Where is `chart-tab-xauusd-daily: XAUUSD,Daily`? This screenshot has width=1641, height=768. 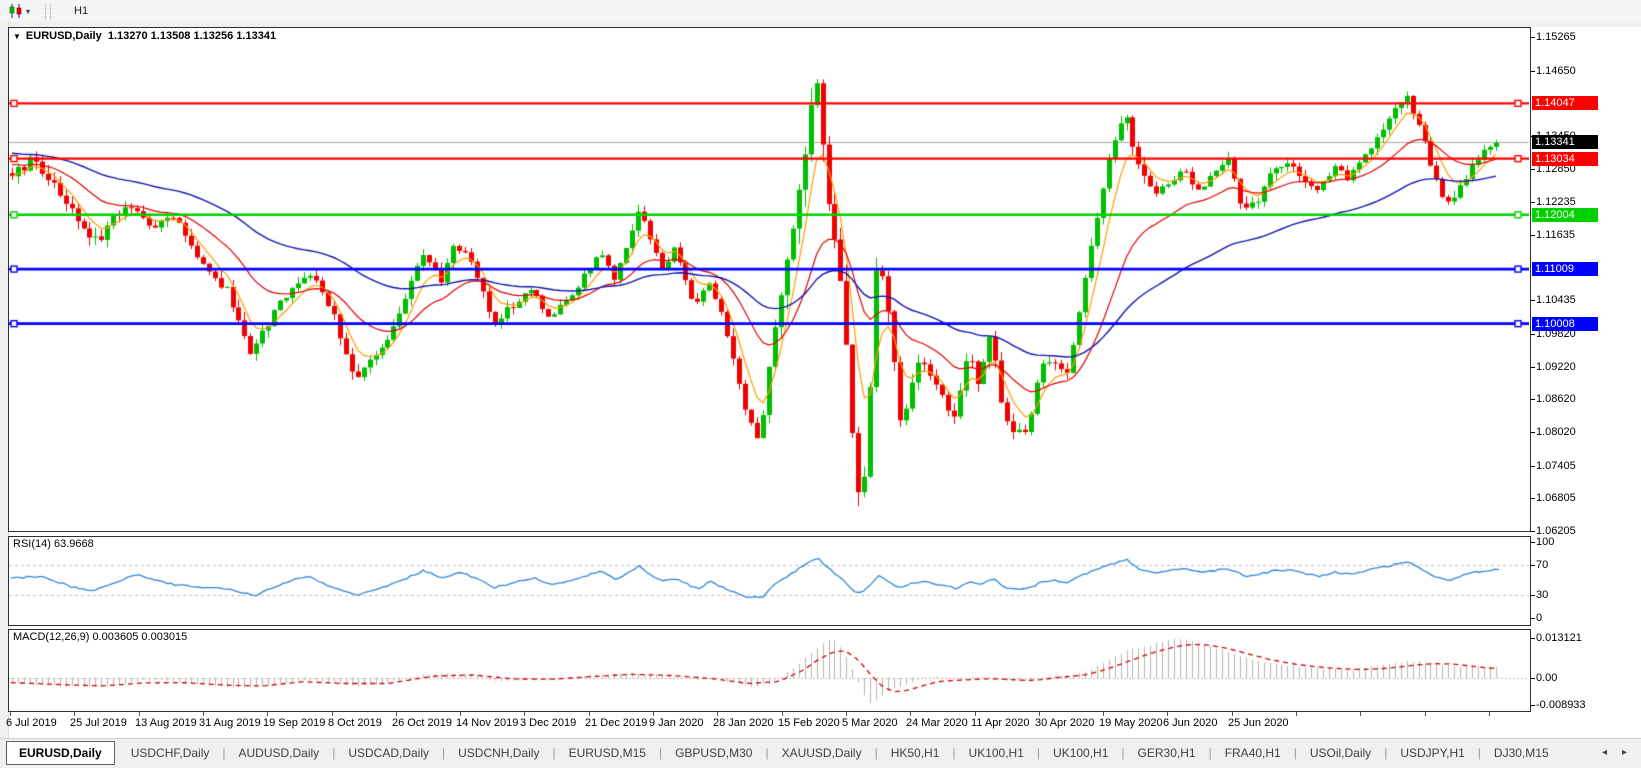
chart-tab-xauusd-daily: XAUUSD,Daily is located at coordinates (821, 753).